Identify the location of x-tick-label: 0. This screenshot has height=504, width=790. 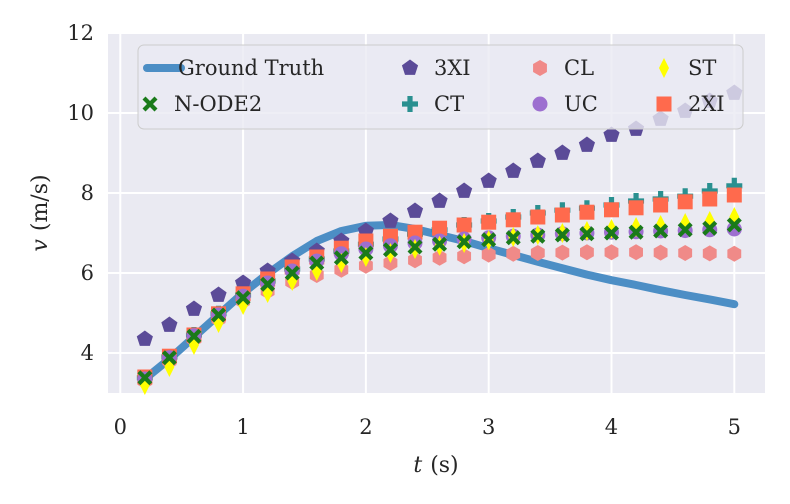
(120, 427).